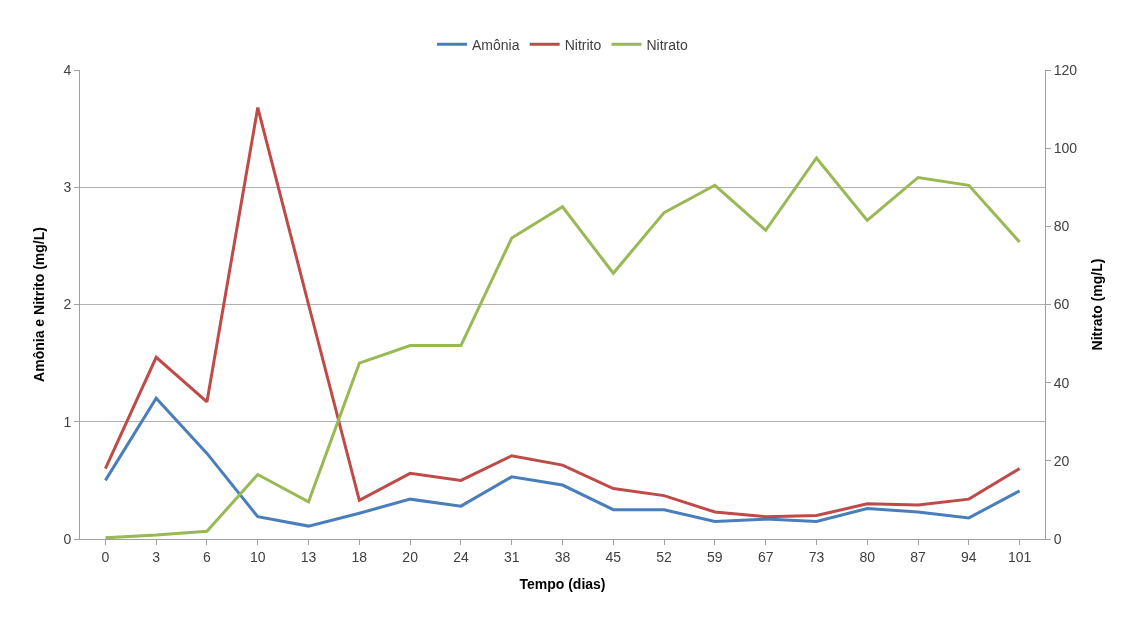  Describe the element at coordinates (1057, 538) in the screenshot. I see `y2-tick-label: 0` at that location.